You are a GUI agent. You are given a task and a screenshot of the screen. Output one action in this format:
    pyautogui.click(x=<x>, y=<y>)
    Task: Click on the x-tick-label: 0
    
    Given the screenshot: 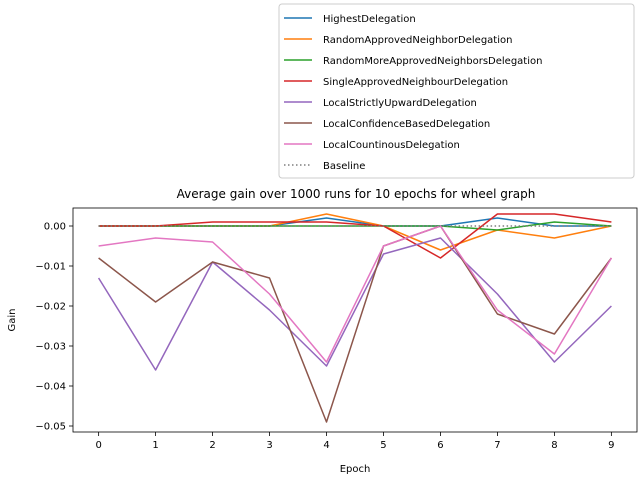 What is the action you would take?
    pyautogui.click(x=98, y=445)
    